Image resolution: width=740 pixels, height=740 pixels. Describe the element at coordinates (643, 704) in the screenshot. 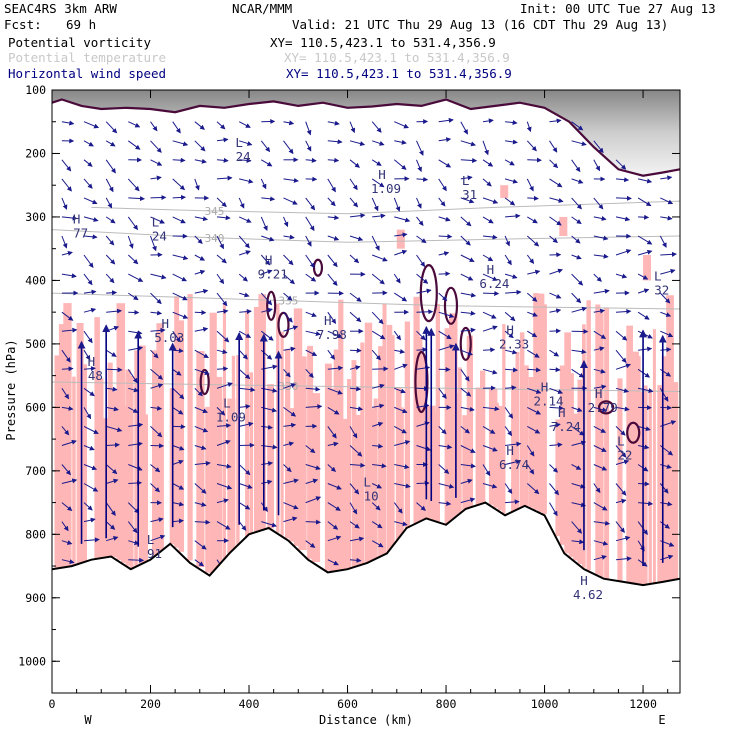

I see `x-tick-label: 1200` at that location.